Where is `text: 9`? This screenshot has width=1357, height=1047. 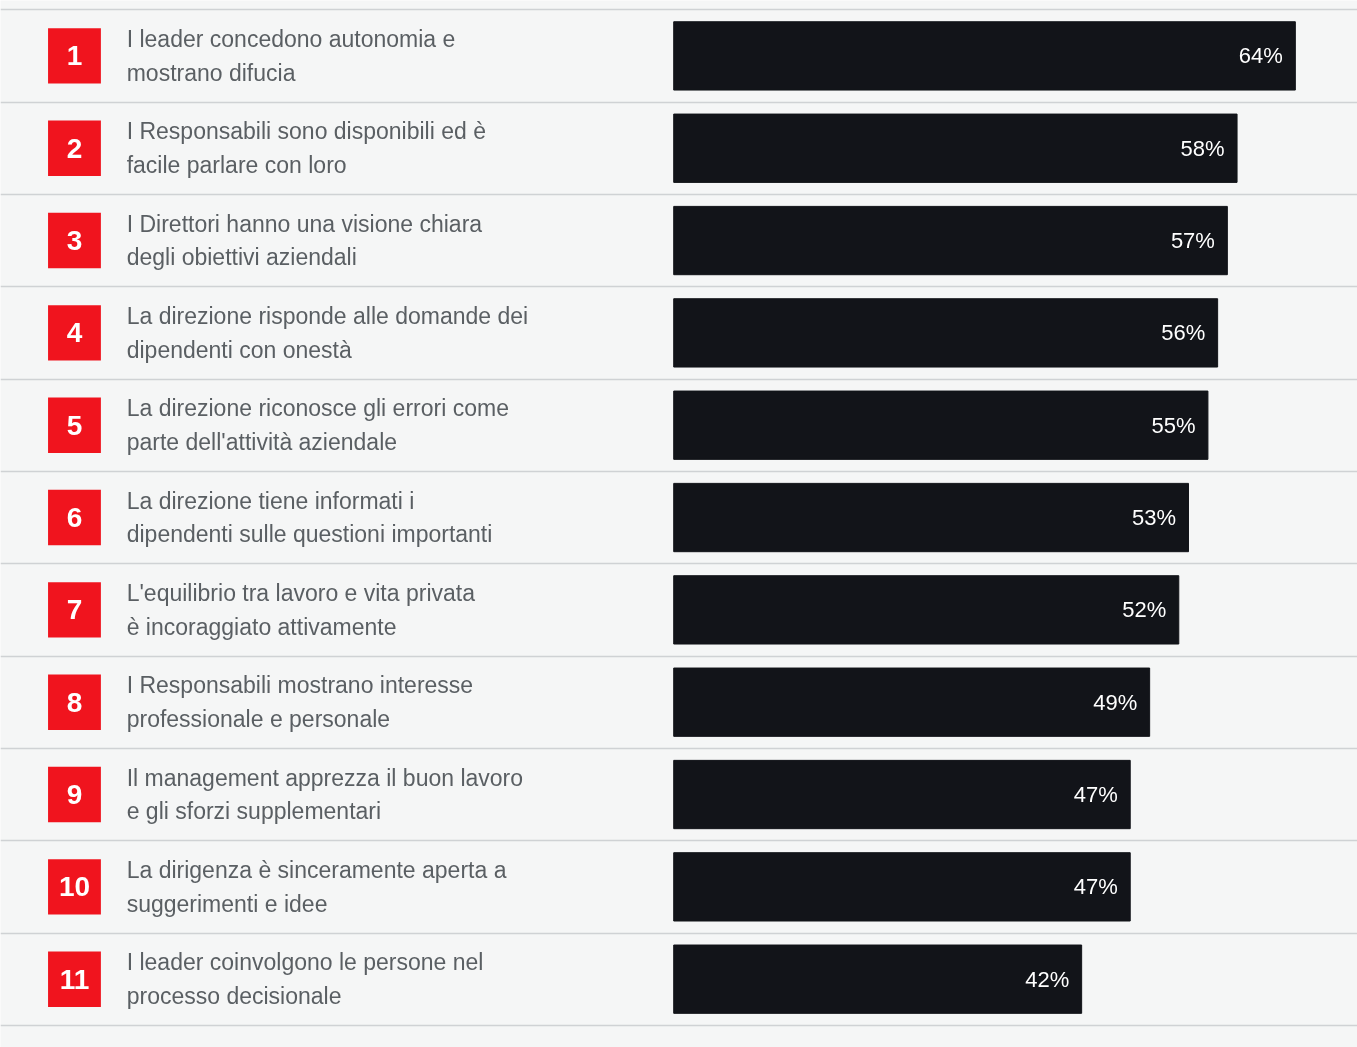
text: 9 is located at coordinates (74, 795).